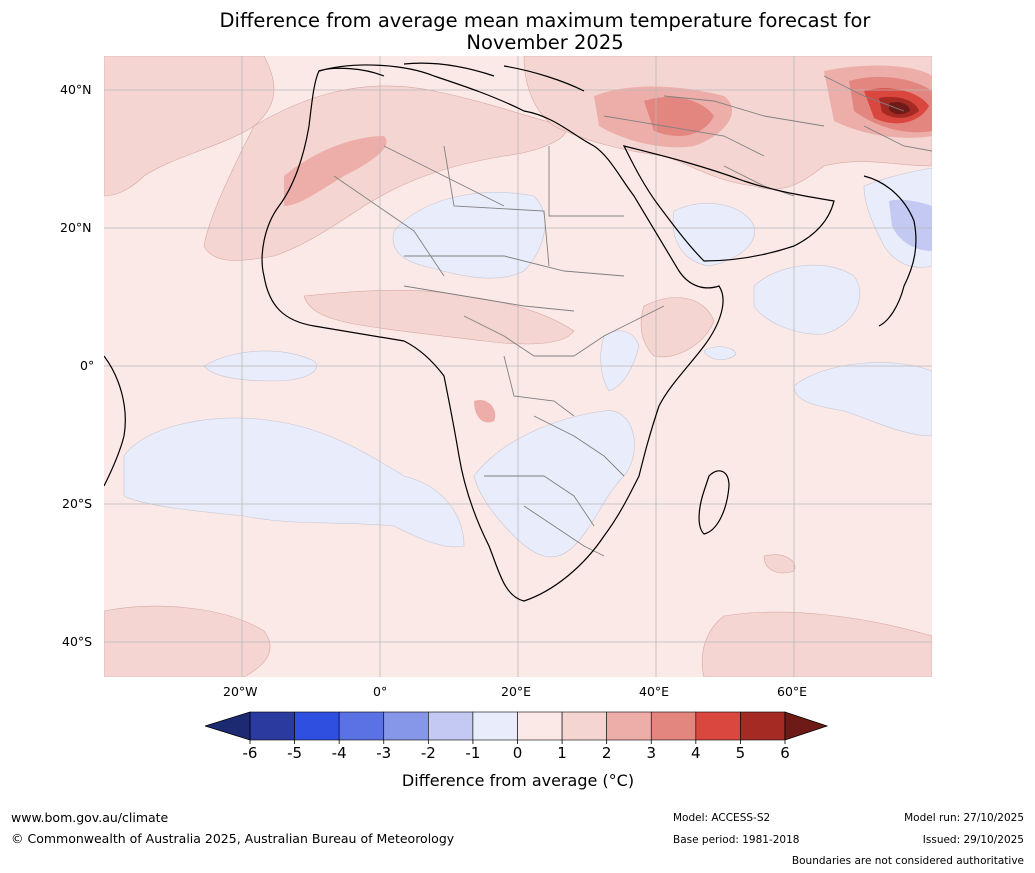 The height and width of the screenshot is (873, 1035). Describe the element at coordinates (679, 116) in the screenshot. I see `warm-strong-iran` at that location.